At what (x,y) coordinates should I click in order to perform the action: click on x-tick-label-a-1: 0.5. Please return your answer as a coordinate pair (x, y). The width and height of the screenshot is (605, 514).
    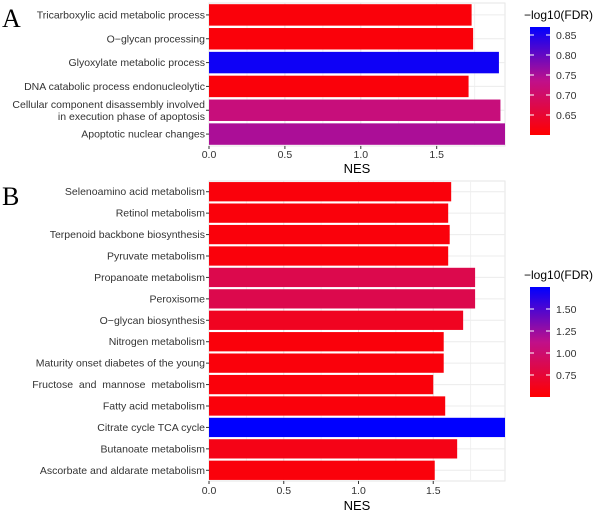
    Looking at the image, I should click on (285, 155).